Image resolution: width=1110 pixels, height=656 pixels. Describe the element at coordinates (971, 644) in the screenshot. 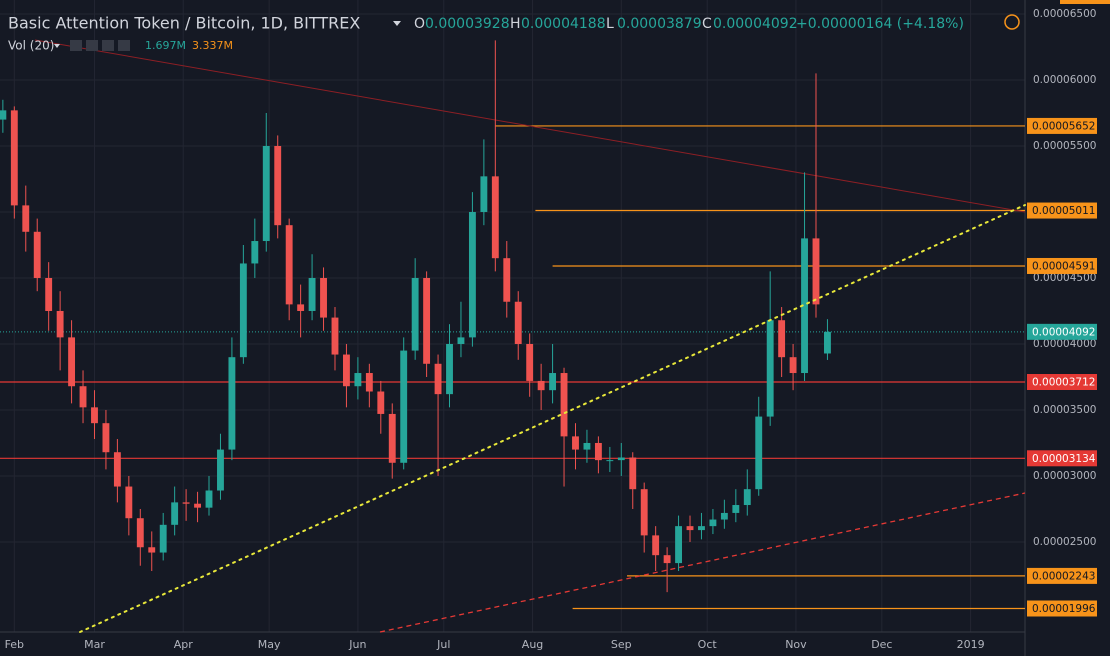

I see `x-tick-label: 2019` at that location.